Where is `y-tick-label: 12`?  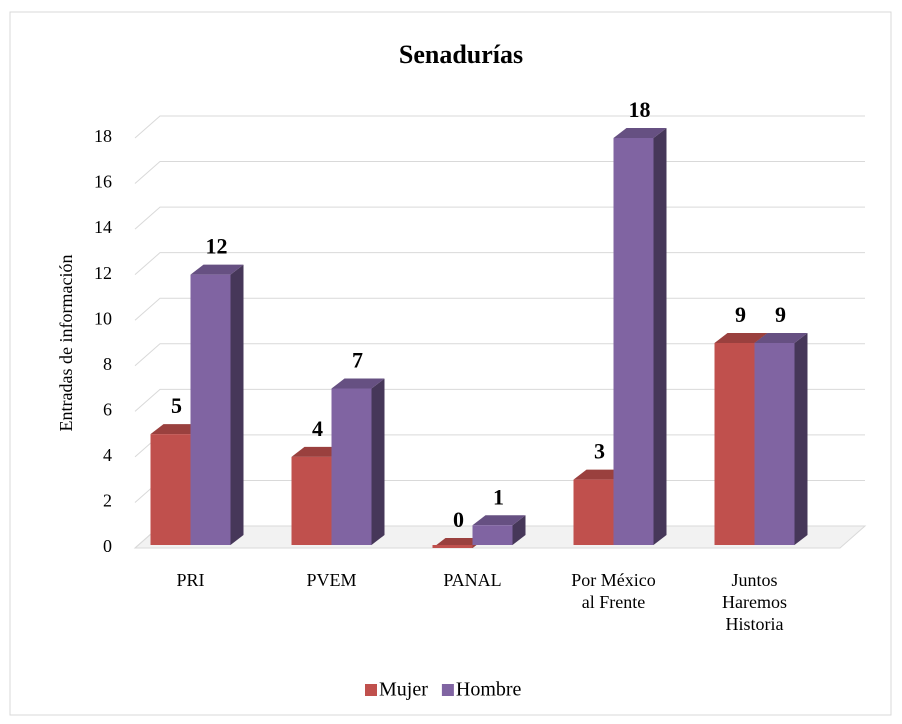 y-tick-label: 12 is located at coordinates (103, 273).